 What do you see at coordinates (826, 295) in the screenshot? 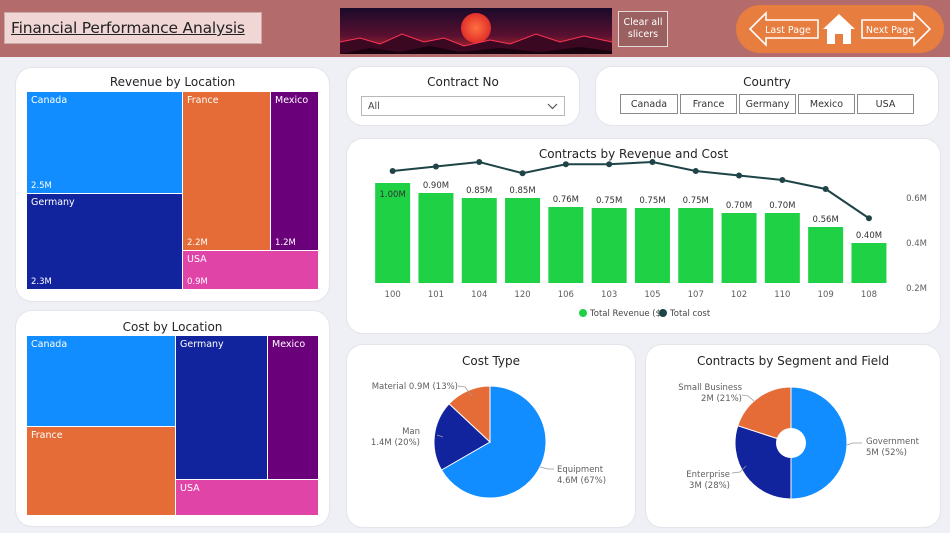
I see `x-tick-label: 109` at bounding box center [826, 295].